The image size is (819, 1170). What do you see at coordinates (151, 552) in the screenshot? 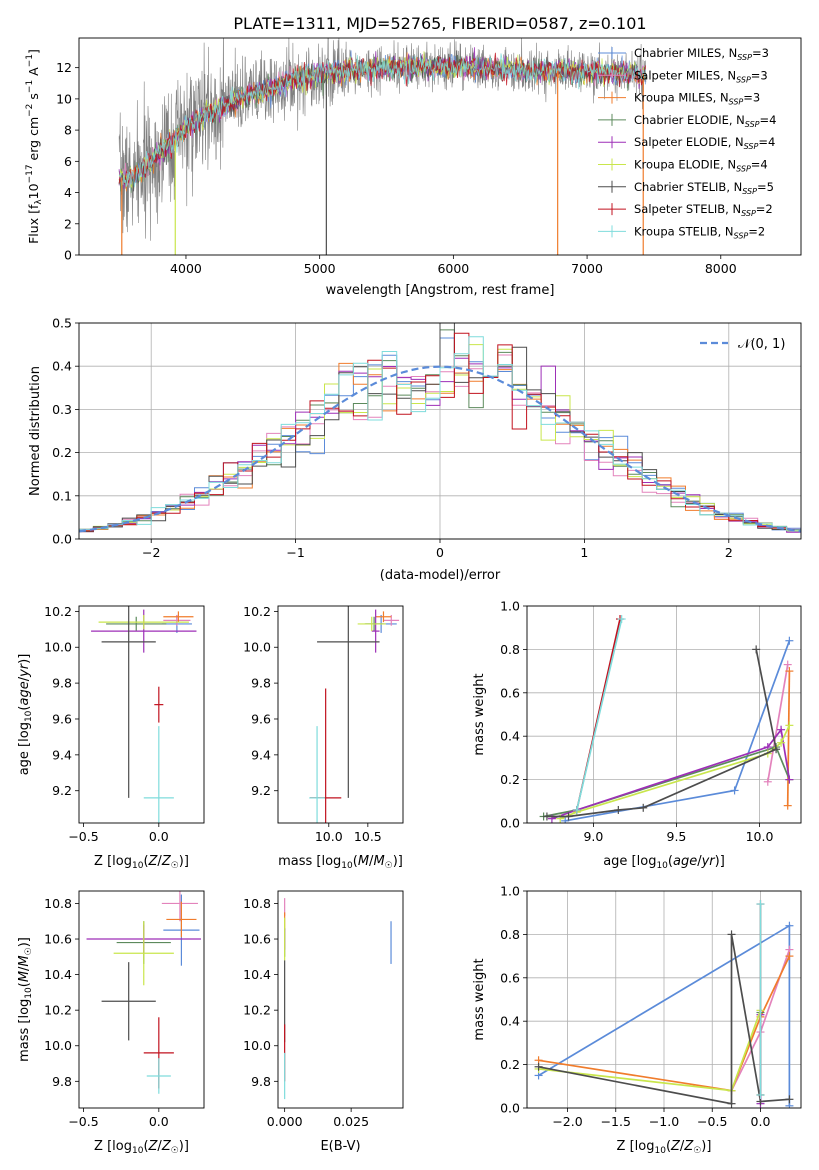
I see `x-tick-label: −2` at bounding box center [151, 552].